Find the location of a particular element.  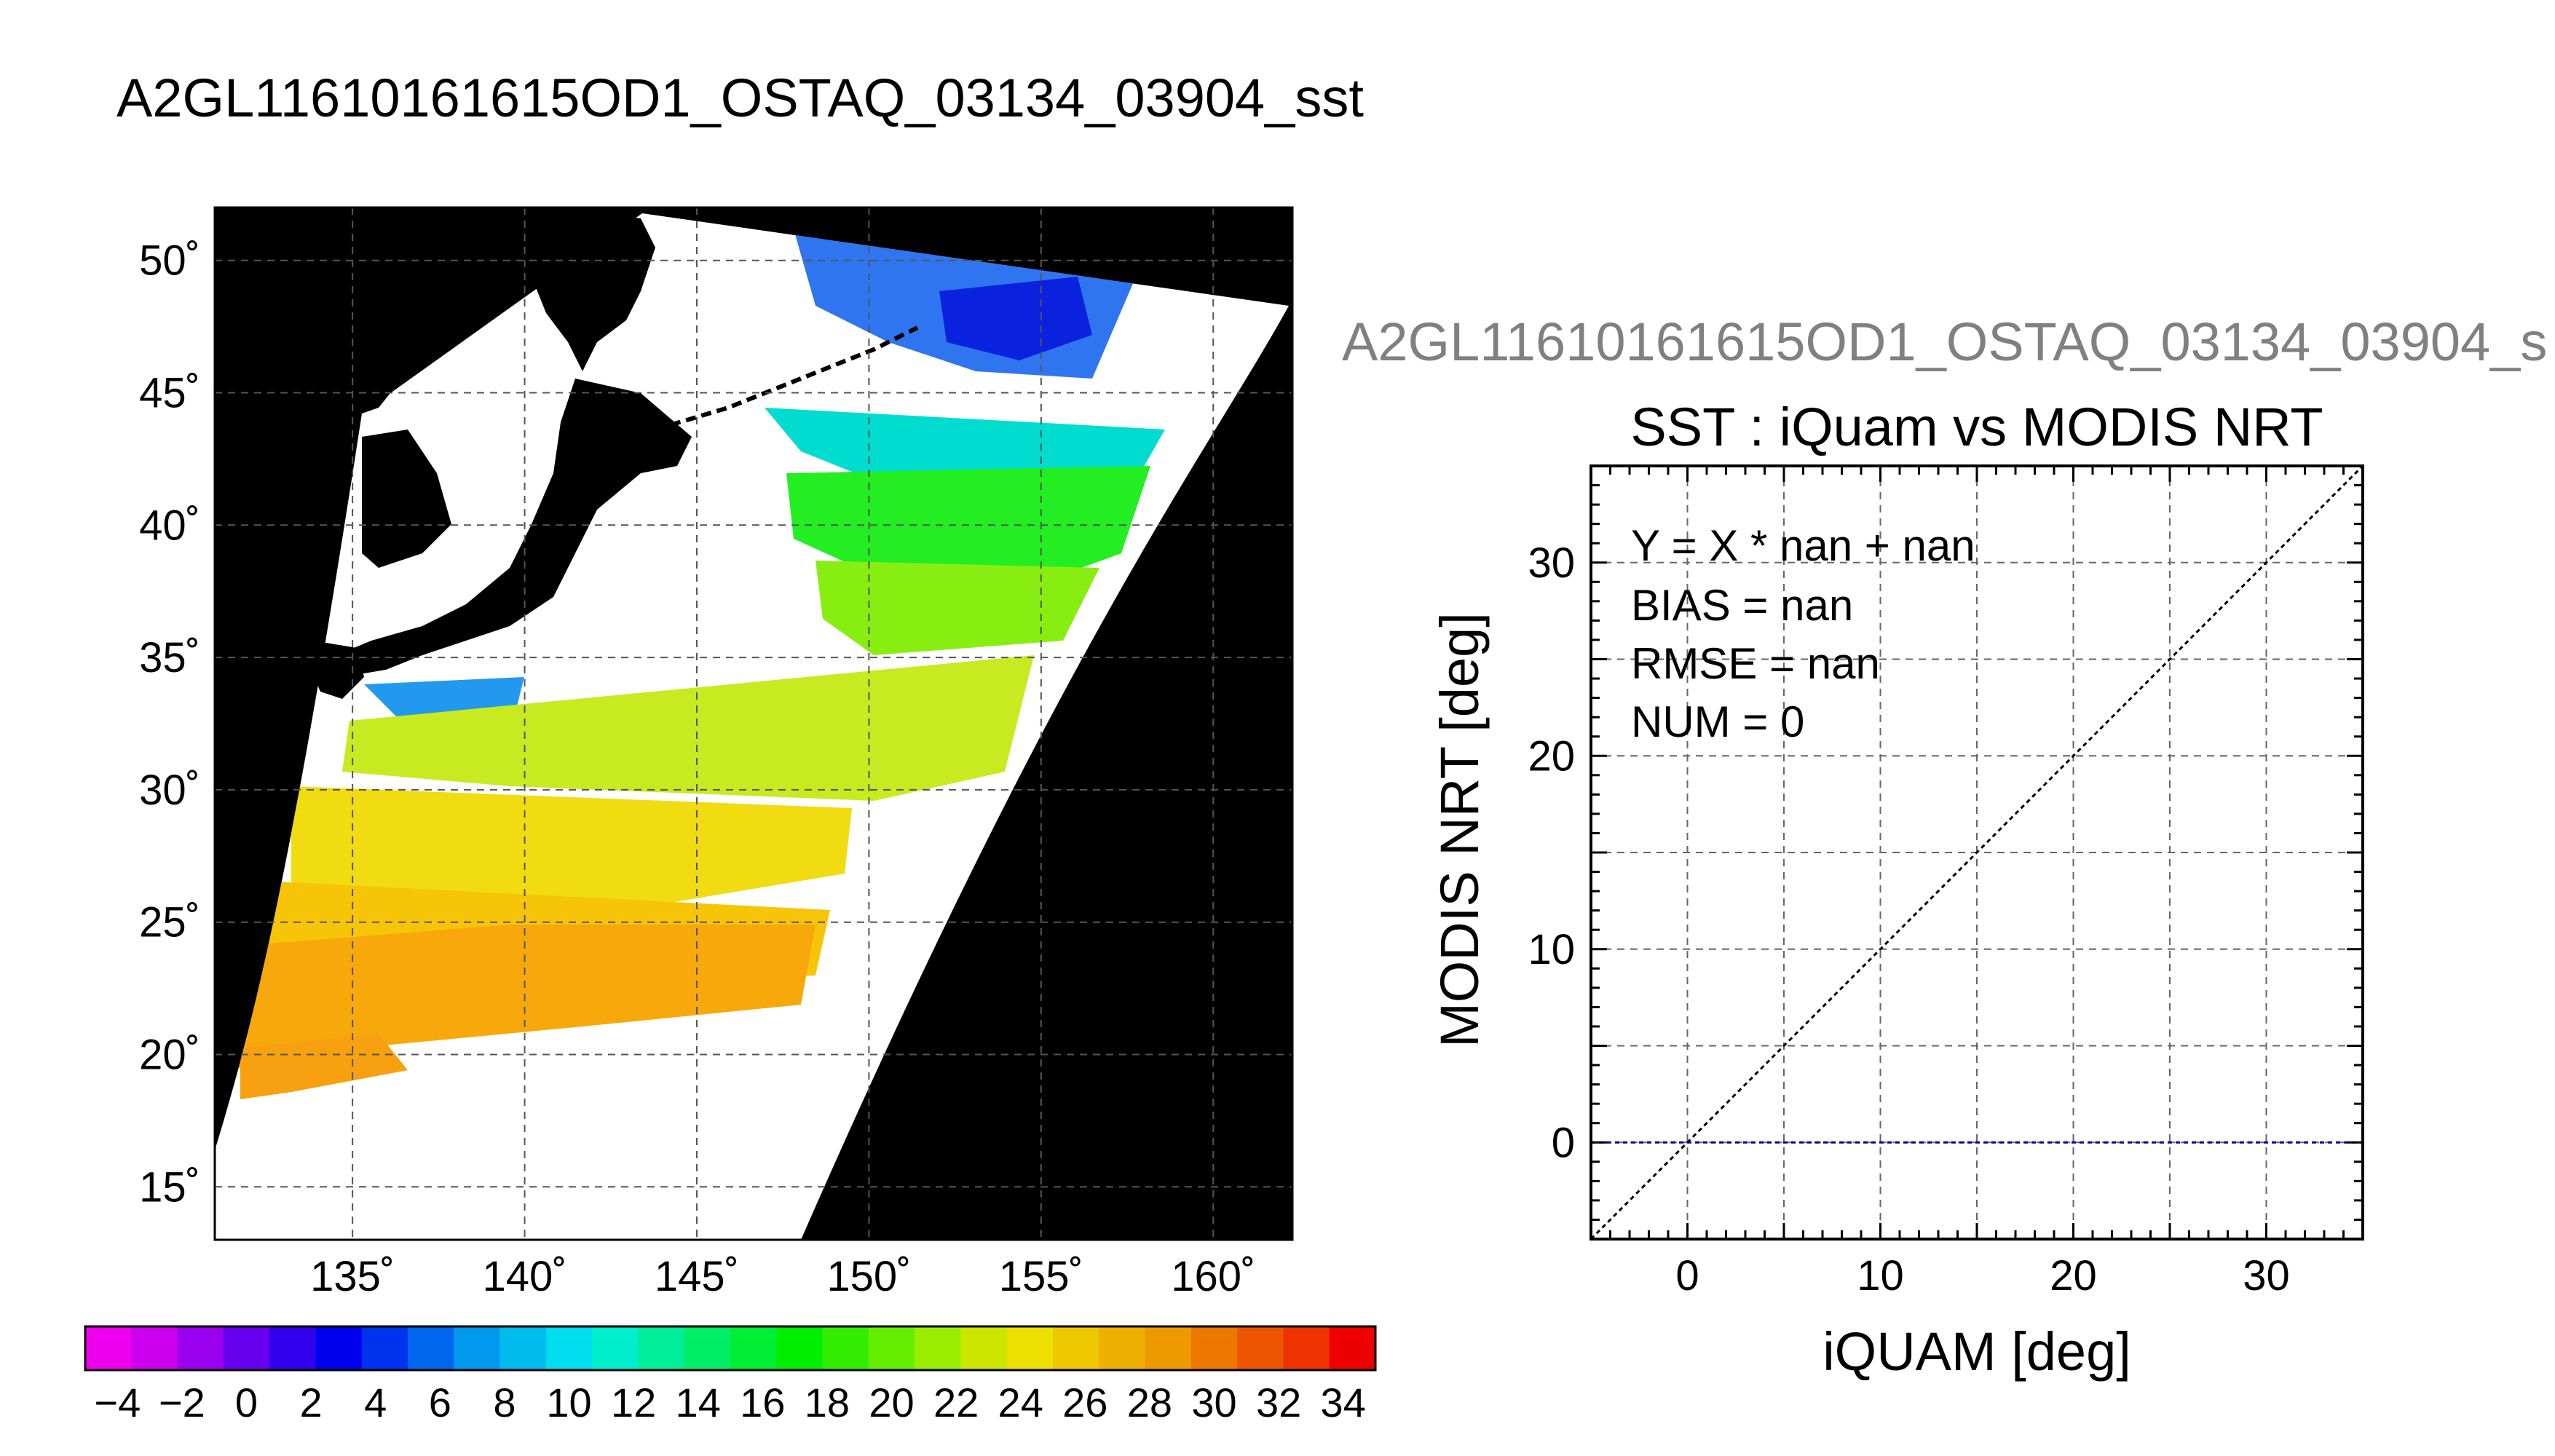

map-y-tick-label: 20˚ is located at coordinates (169, 1054).